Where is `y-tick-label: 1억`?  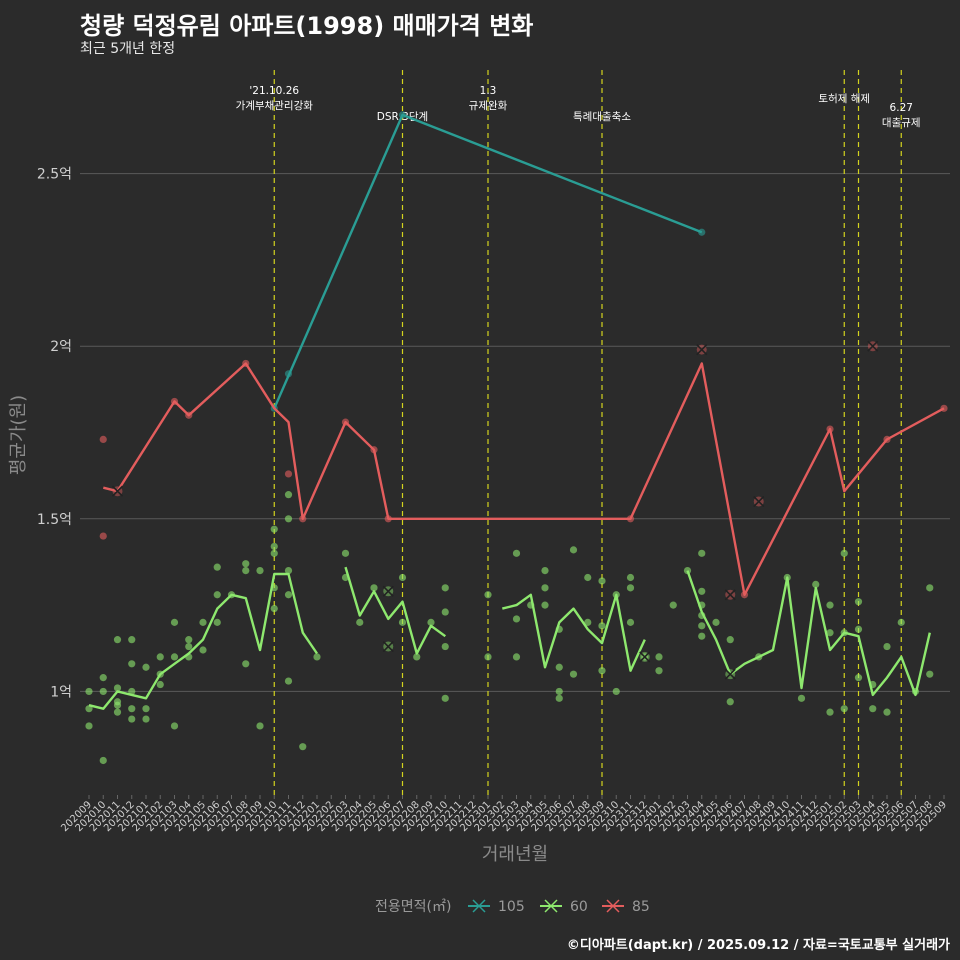
y-tick-label: 1억 is located at coordinates (61, 692).